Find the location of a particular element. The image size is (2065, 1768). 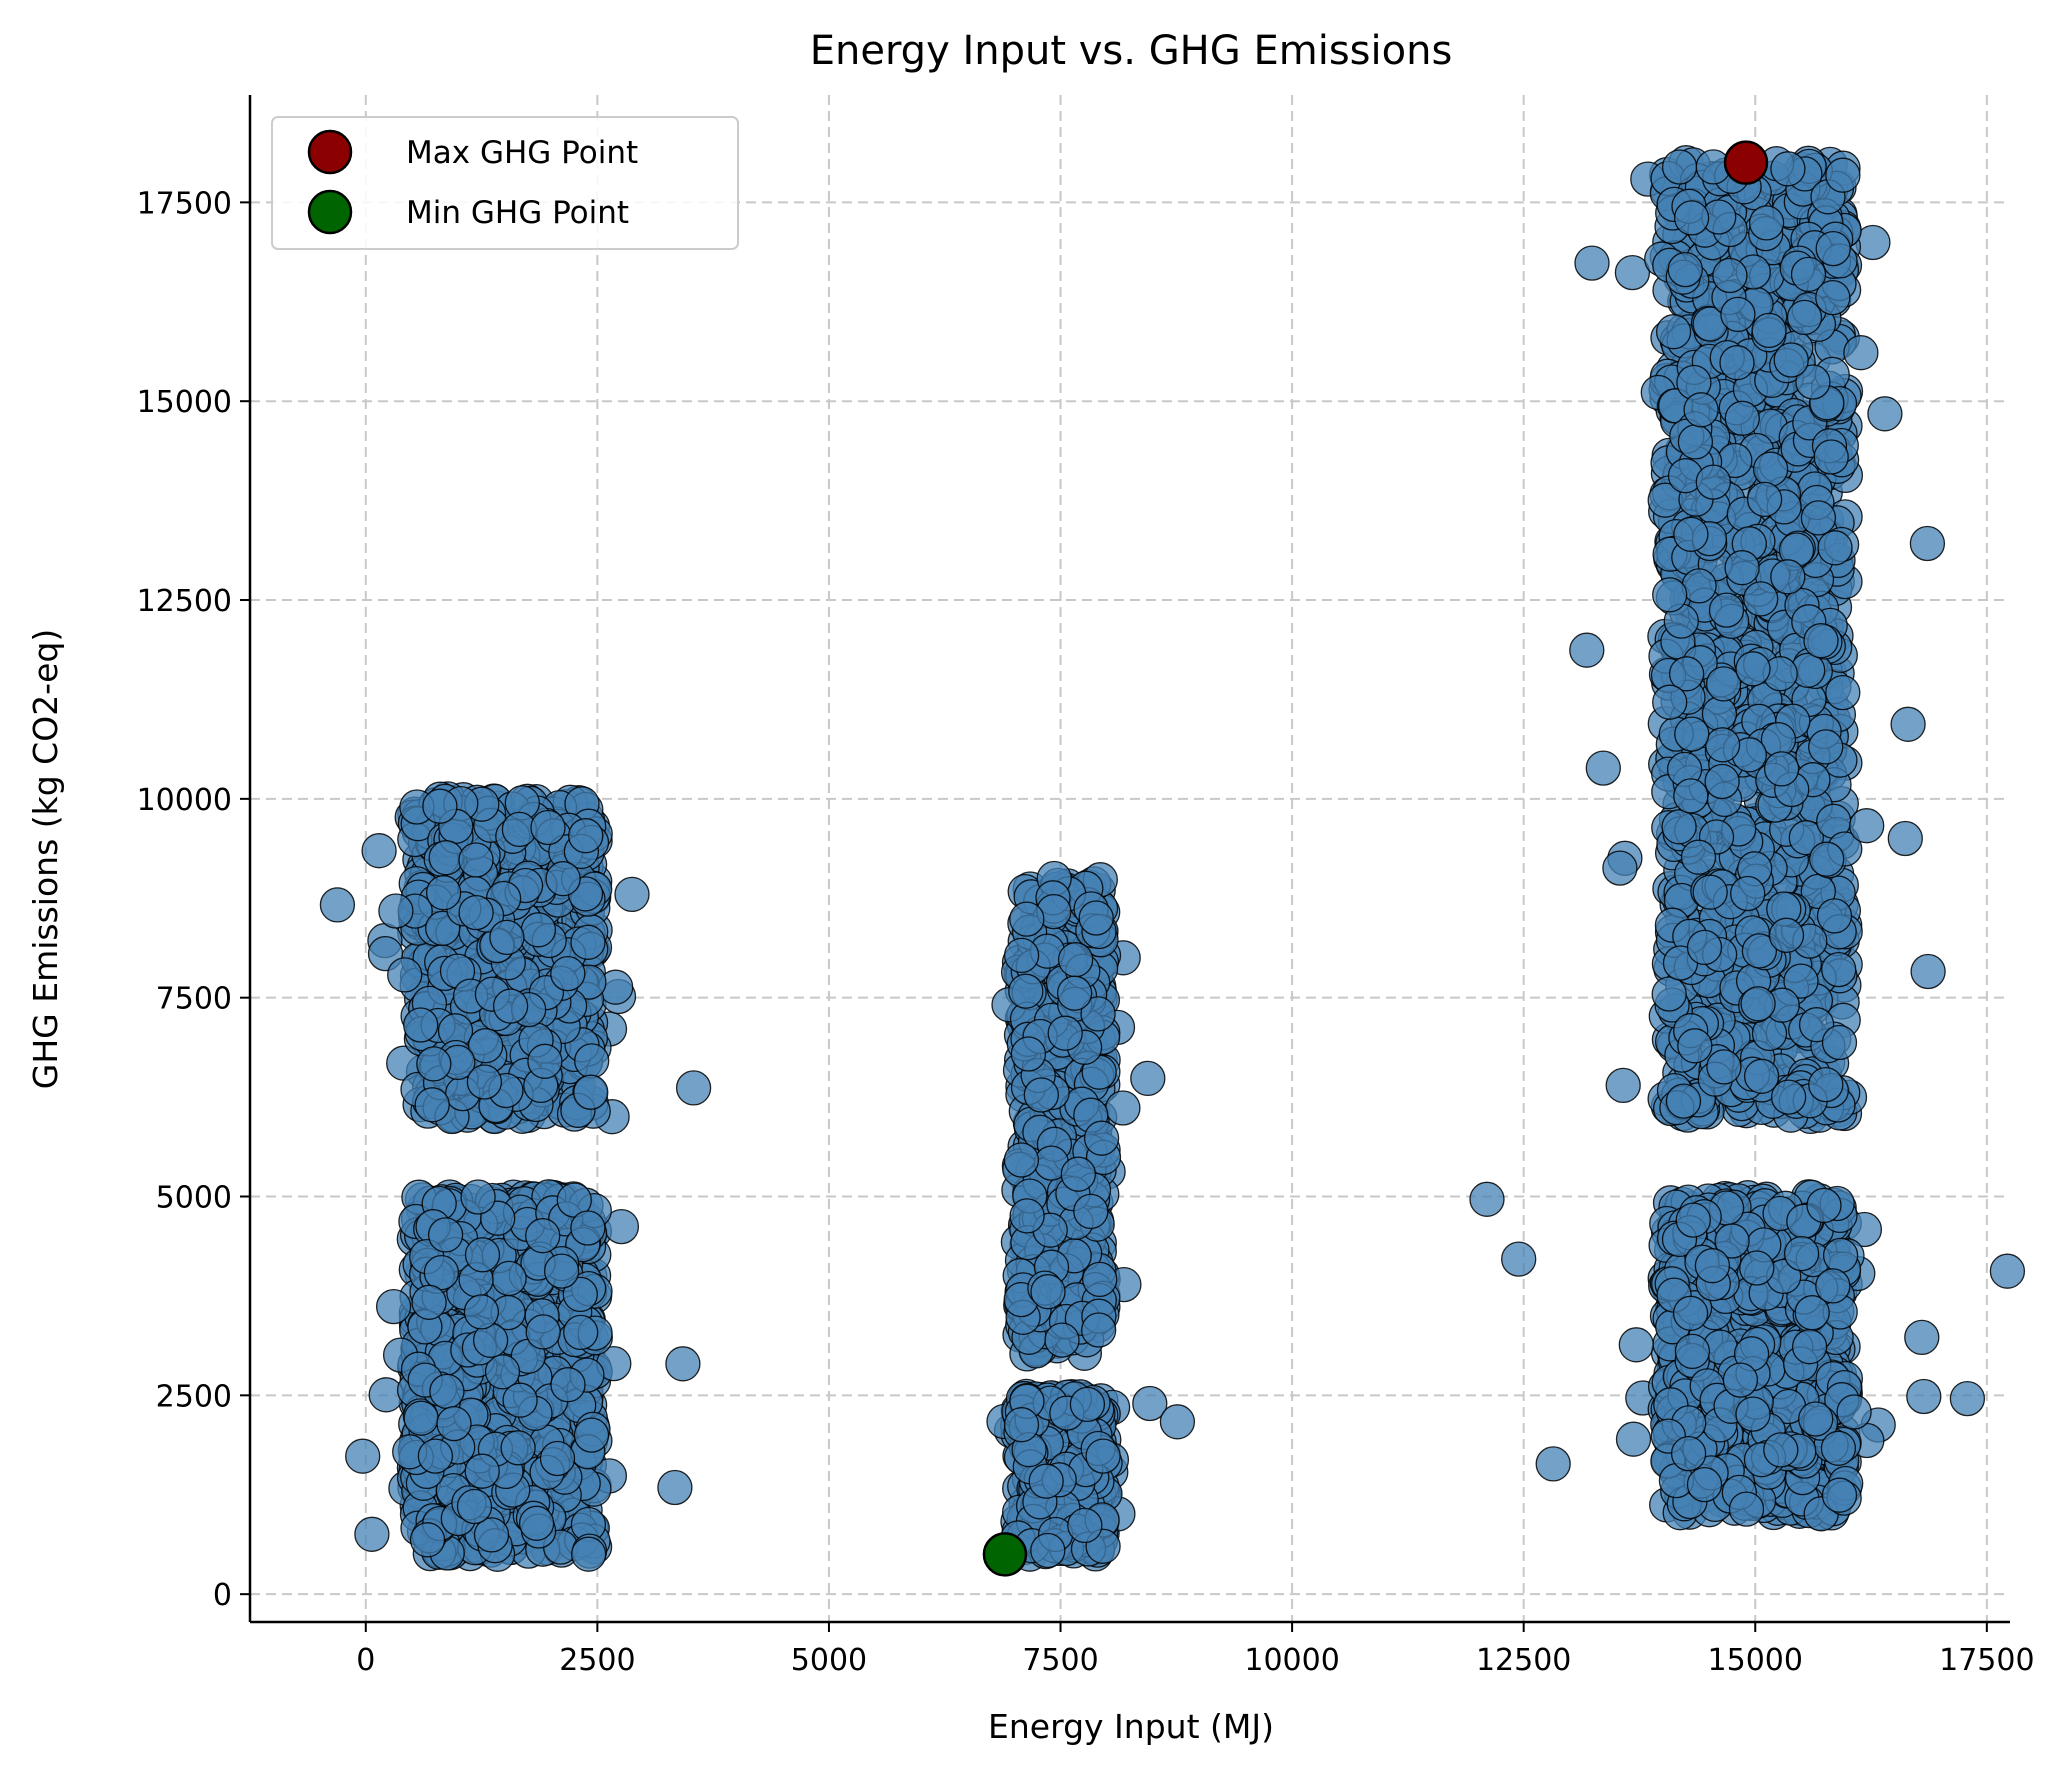

max-ghg-point is located at coordinates (1746, 162).